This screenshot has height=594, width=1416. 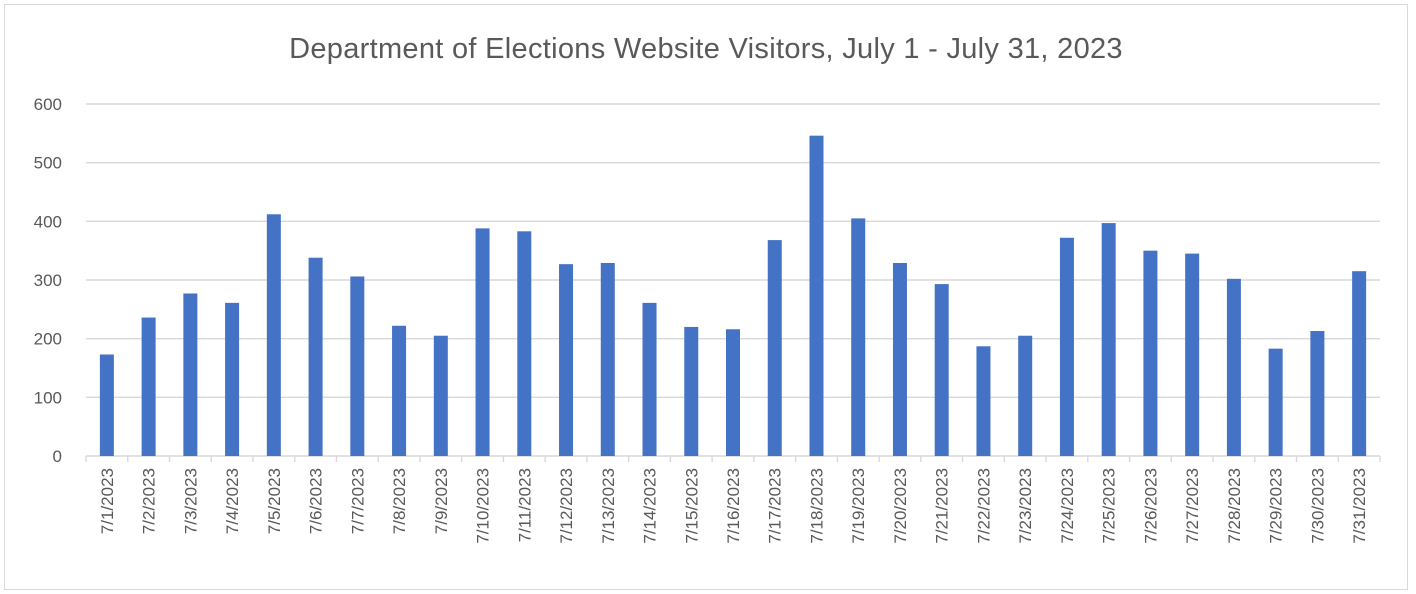 What do you see at coordinates (1025, 395) in the screenshot?
I see `bar-7/23/2023` at bounding box center [1025, 395].